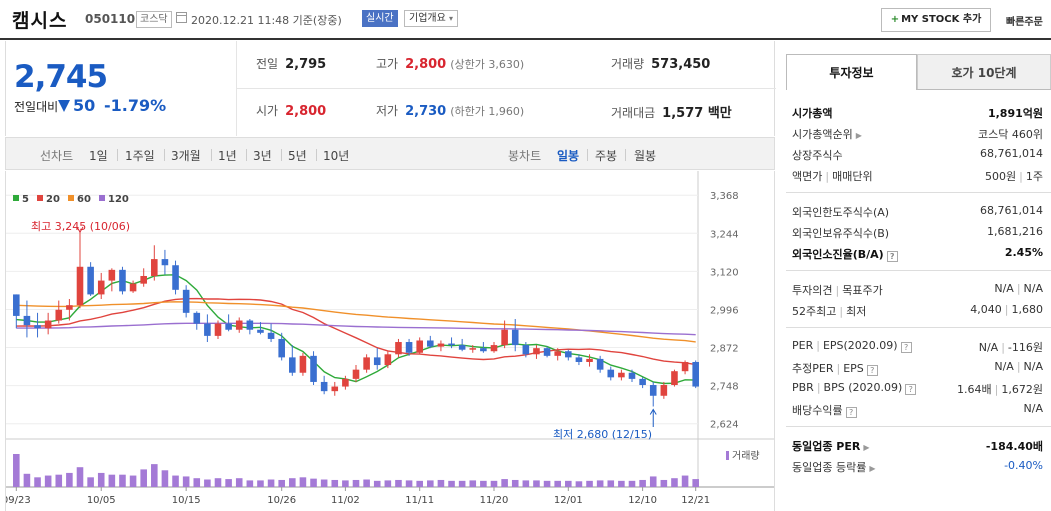  I want to click on period-1y: 1년, so click(227, 156).